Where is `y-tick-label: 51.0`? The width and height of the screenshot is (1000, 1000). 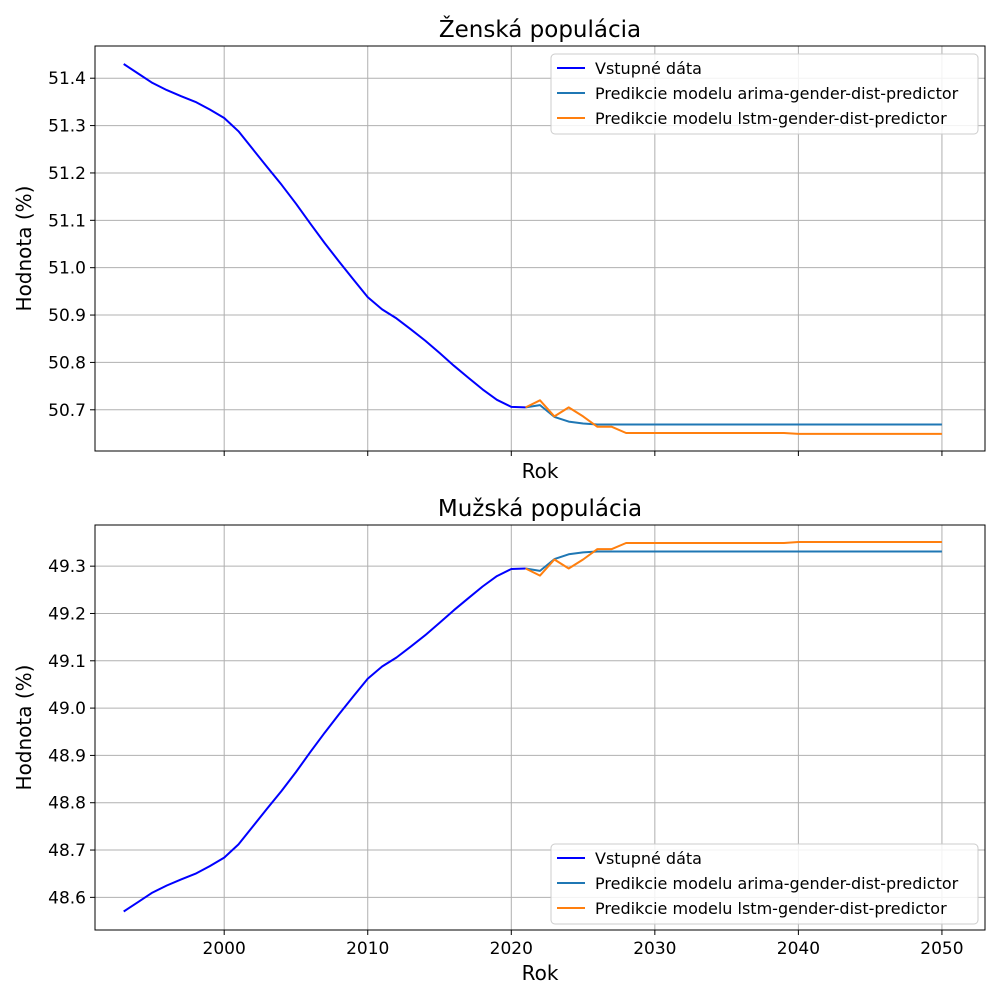
y-tick-label: 51.0 is located at coordinates (67, 269).